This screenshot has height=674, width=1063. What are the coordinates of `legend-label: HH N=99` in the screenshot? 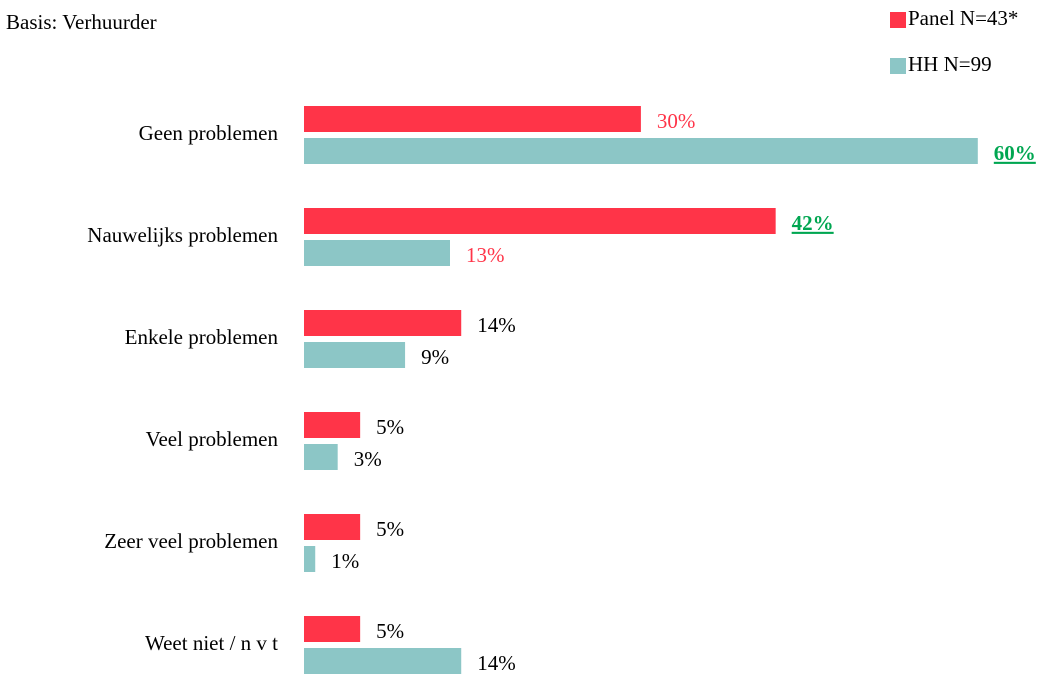 It's located at (950, 64).